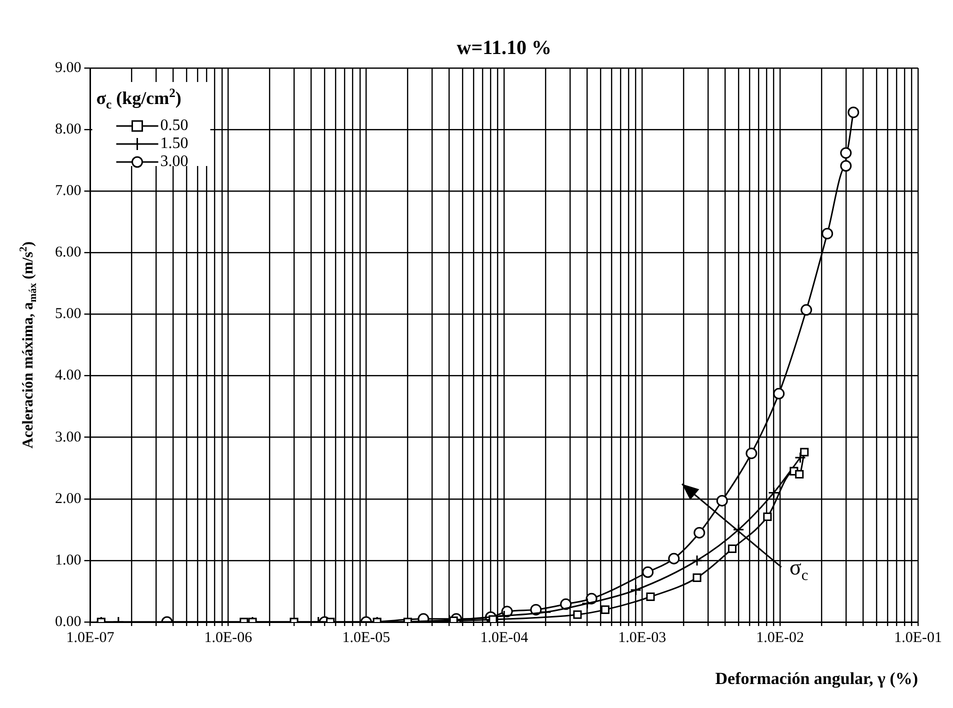 The height and width of the screenshot is (708, 953). I want to click on legend-label: 1.50, so click(174, 143).